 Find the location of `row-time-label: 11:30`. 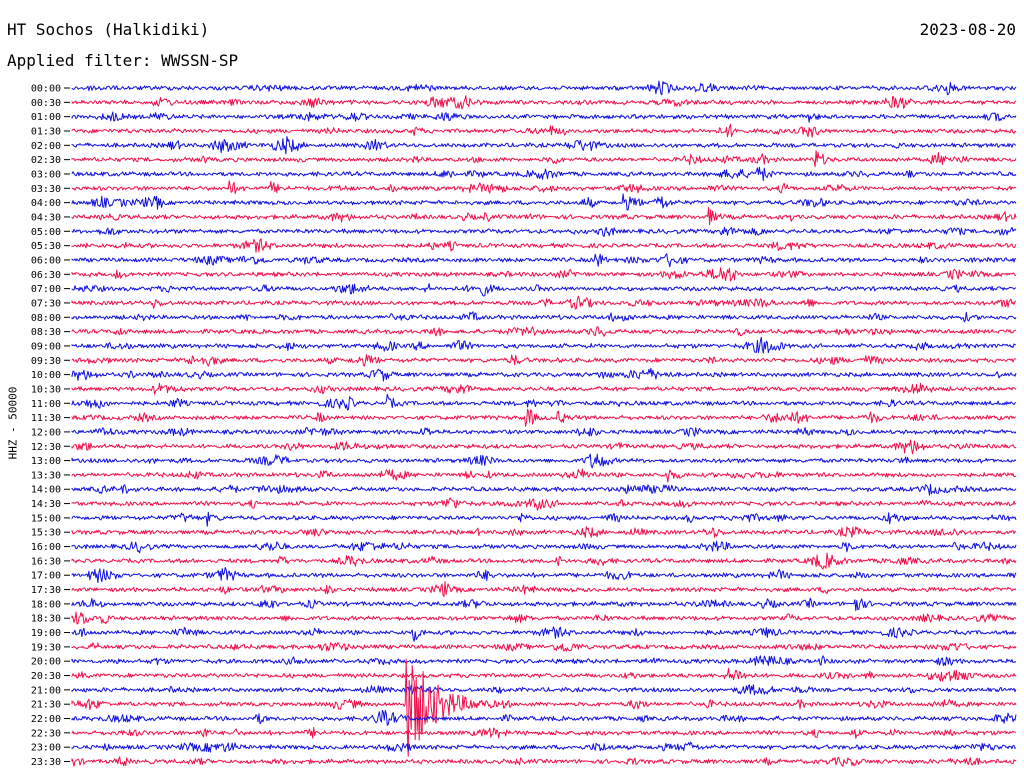

row-time-label: 11:30 is located at coordinates (46, 418).